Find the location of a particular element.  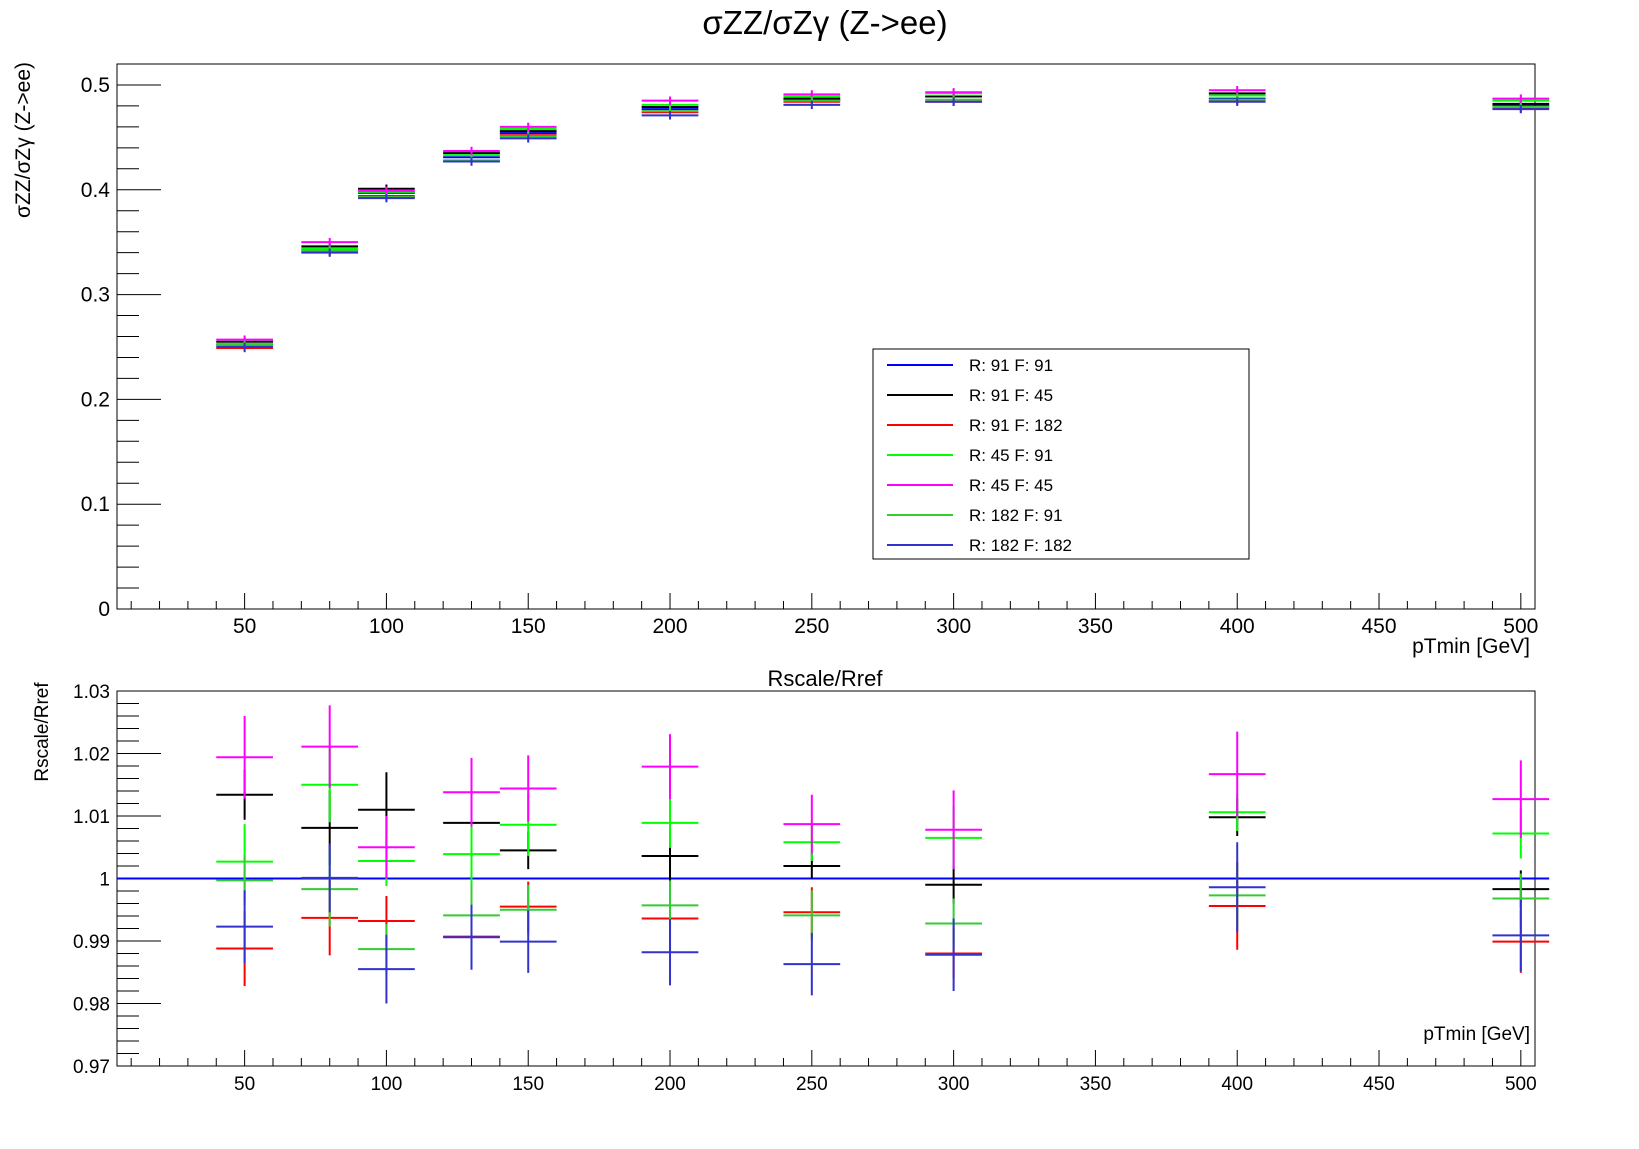

top-y-tick-label: 0 is located at coordinates (104, 609).